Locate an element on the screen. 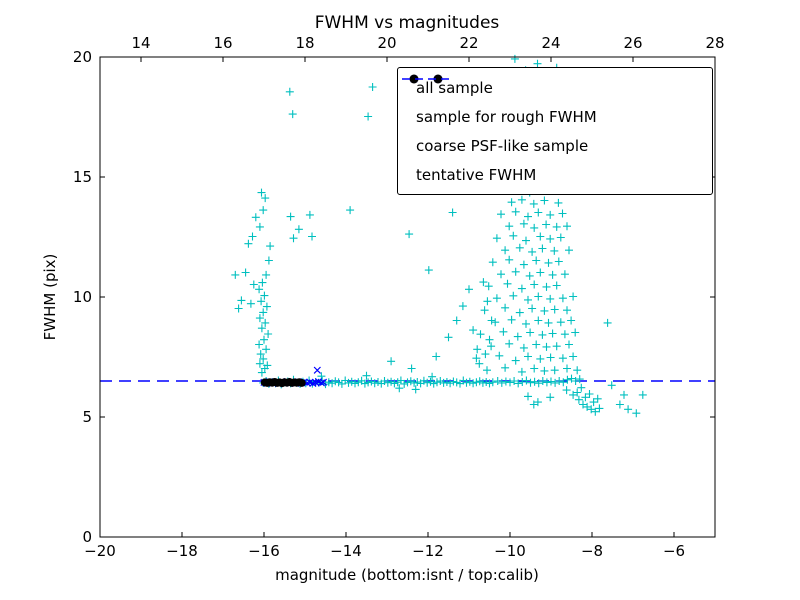 The width and height of the screenshot is (800, 600). svg-text: 10 is located at coordinates (82, 297).